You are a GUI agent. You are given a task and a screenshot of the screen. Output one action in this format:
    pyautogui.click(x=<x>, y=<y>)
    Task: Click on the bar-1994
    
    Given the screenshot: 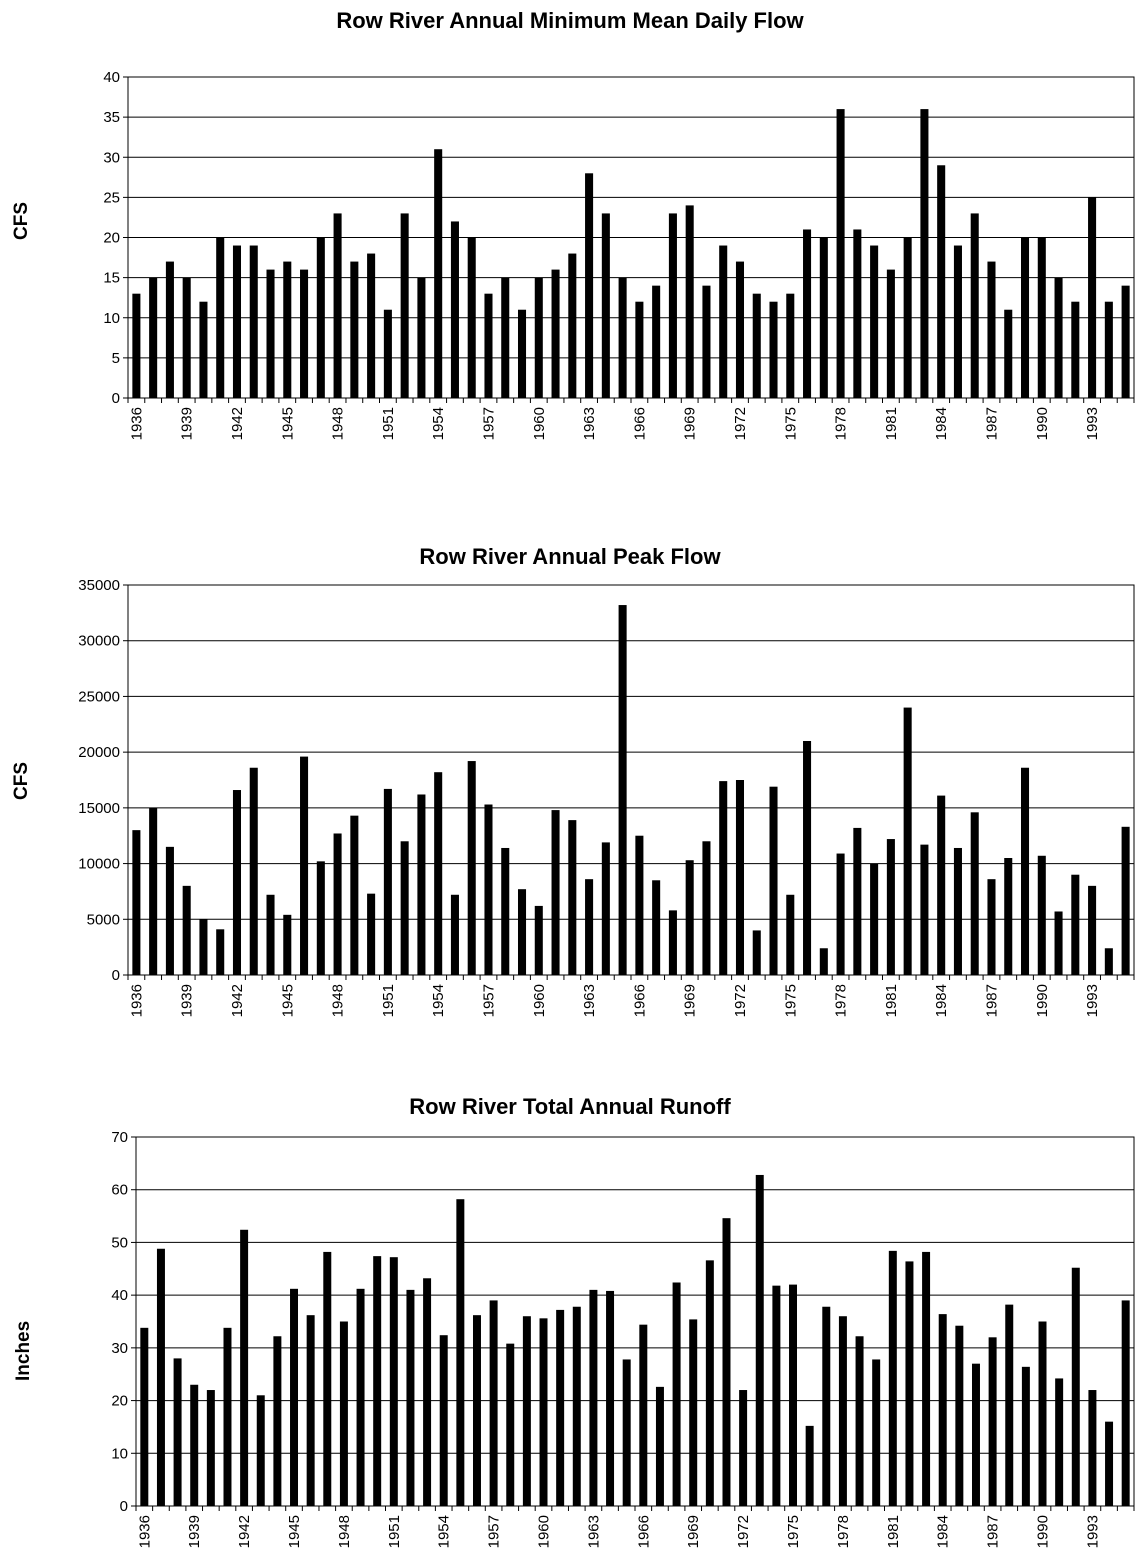 What is the action you would take?
    pyautogui.click(x=1109, y=1463)
    